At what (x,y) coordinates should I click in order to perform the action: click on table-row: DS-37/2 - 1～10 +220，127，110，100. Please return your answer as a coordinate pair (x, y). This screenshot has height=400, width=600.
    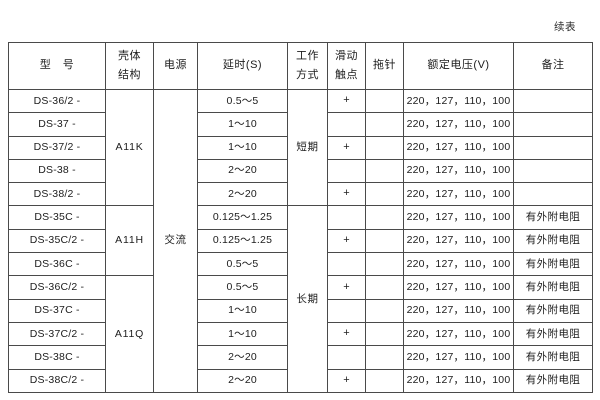
    Looking at the image, I should click on (300, 147).